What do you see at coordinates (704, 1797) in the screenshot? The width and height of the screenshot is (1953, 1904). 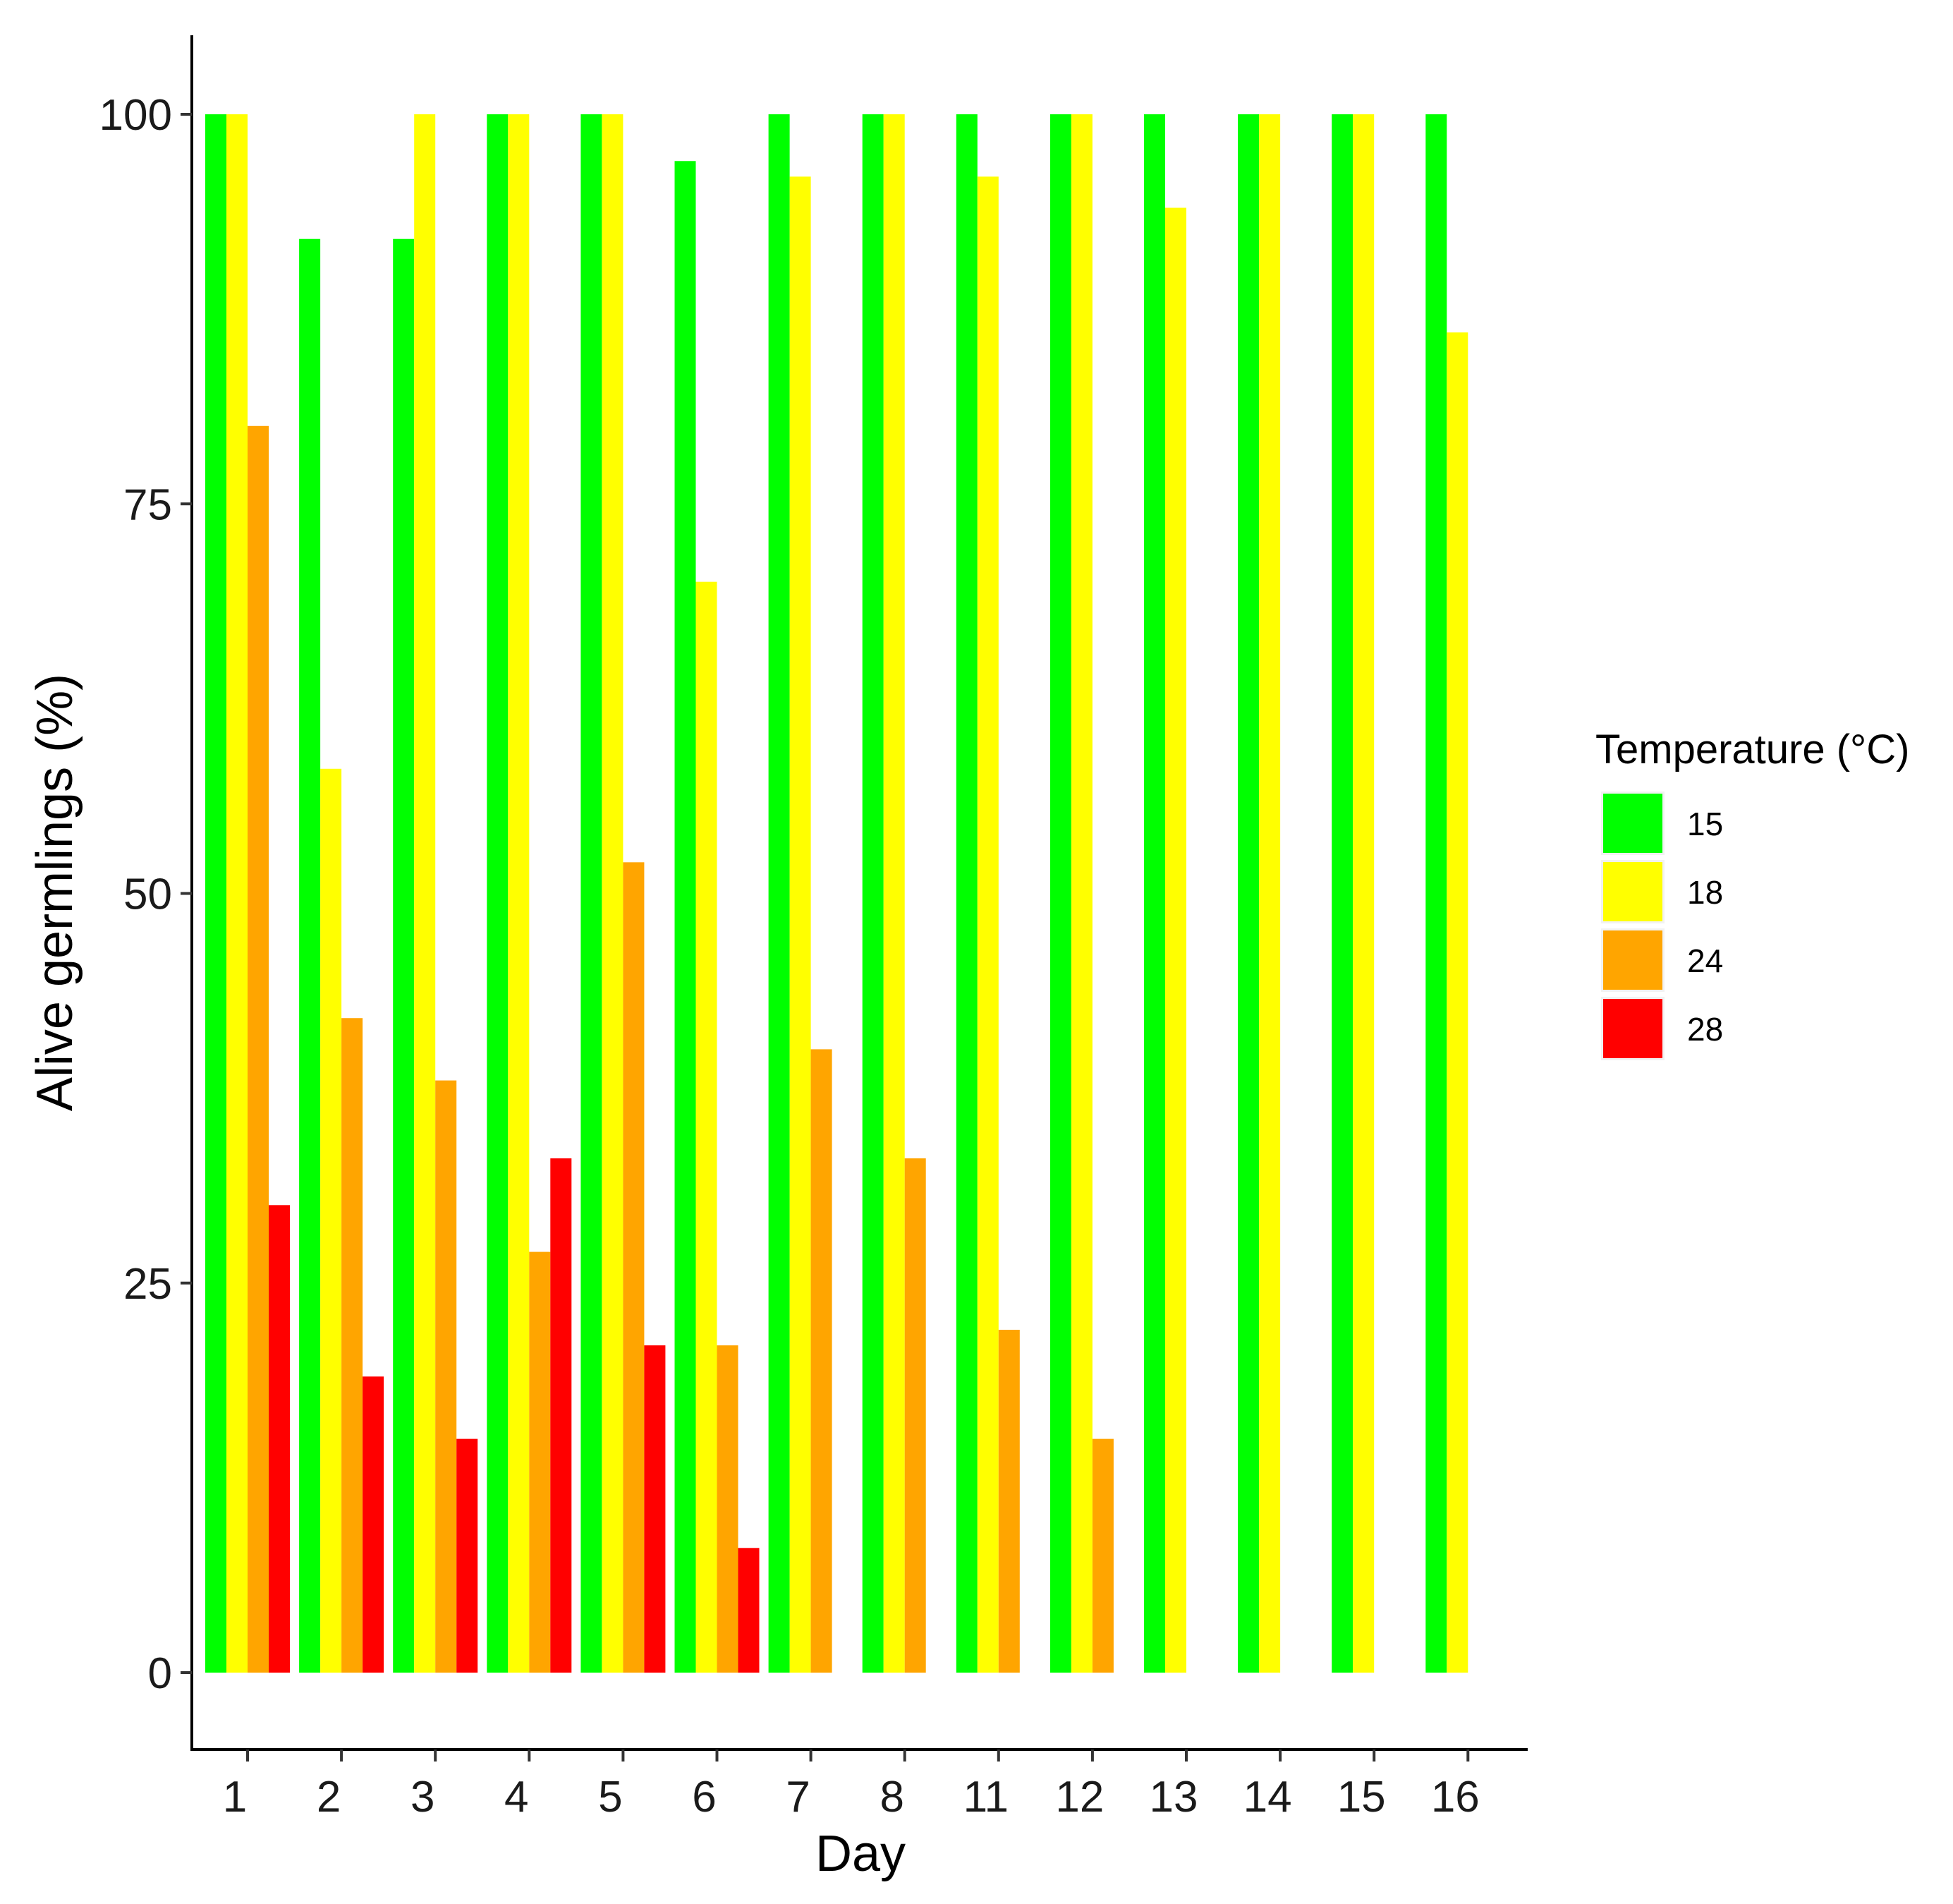 I see `x-tick-label: 6` at bounding box center [704, 1797].